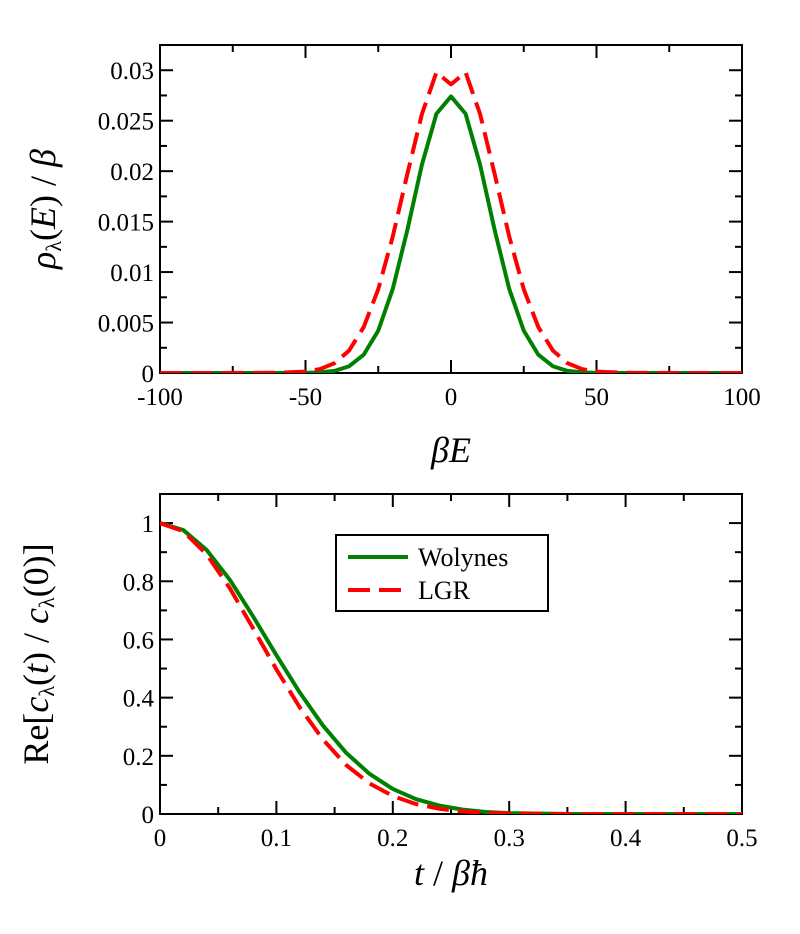 This screenshot has width=800, height=934. Describe the element at coordinates (469, 873) in the screenshot. I see `x-axis-title-part: βħ` at that location.